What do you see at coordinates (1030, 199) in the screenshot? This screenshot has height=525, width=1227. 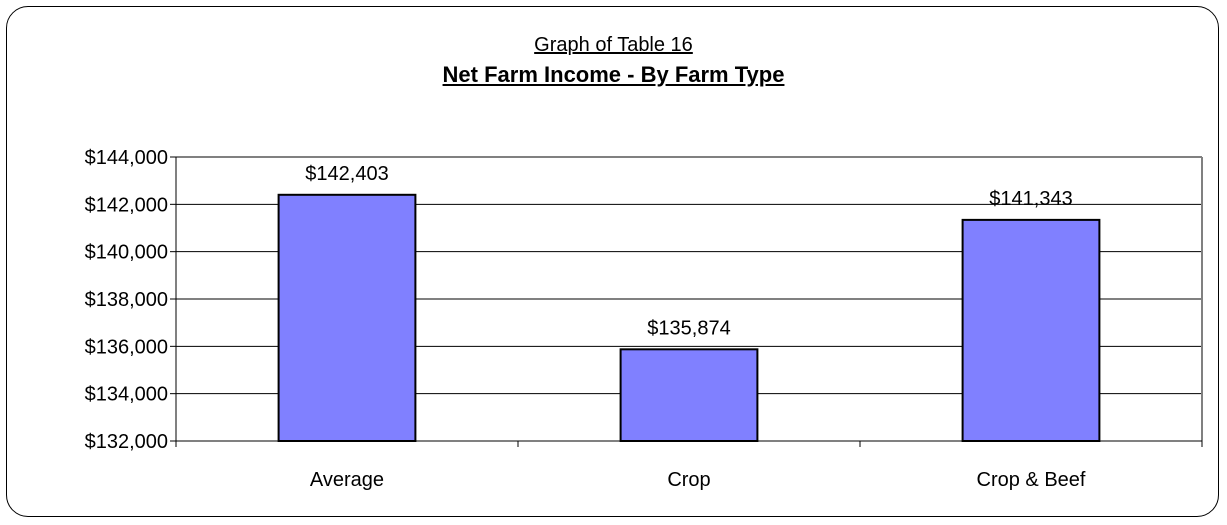 I see `data-label: $141,343` at bounding box center [1030, 199].